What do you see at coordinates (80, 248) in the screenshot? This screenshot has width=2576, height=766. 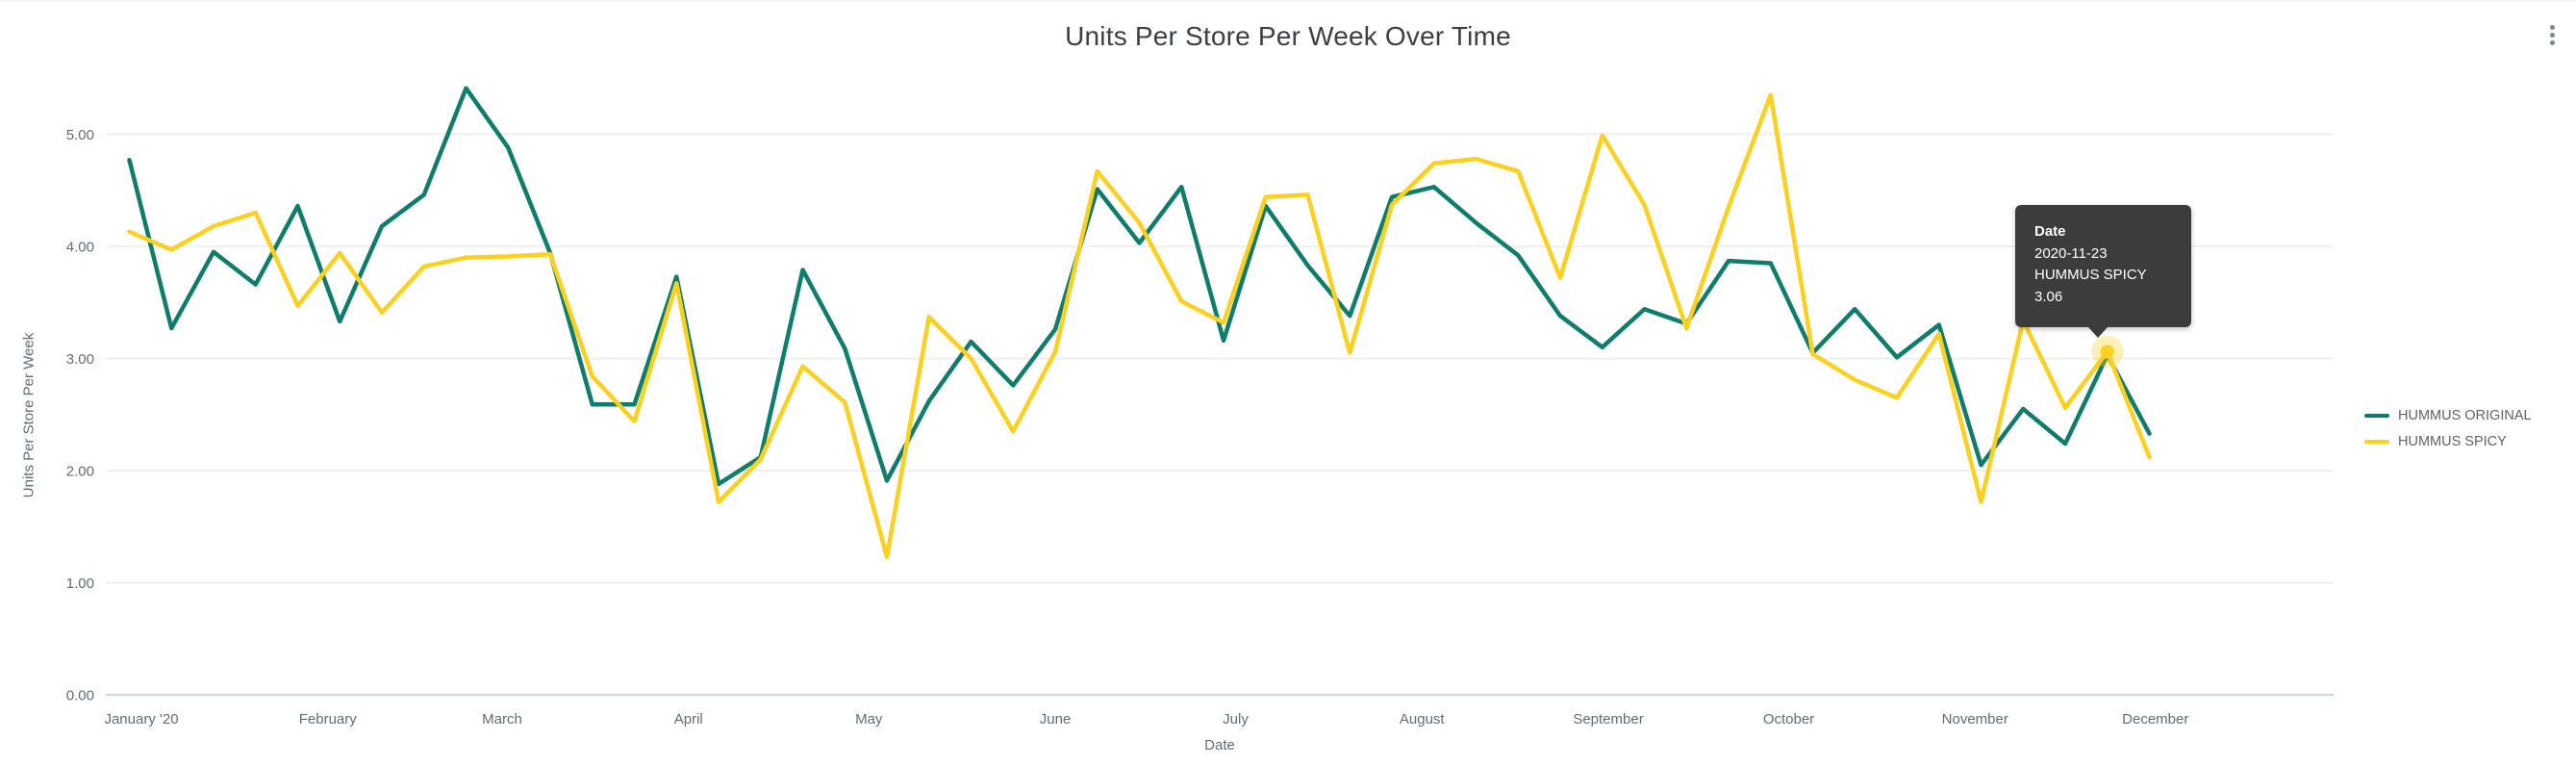 I see `y-tick-label: 4.00` at bounding box center [80, 248].